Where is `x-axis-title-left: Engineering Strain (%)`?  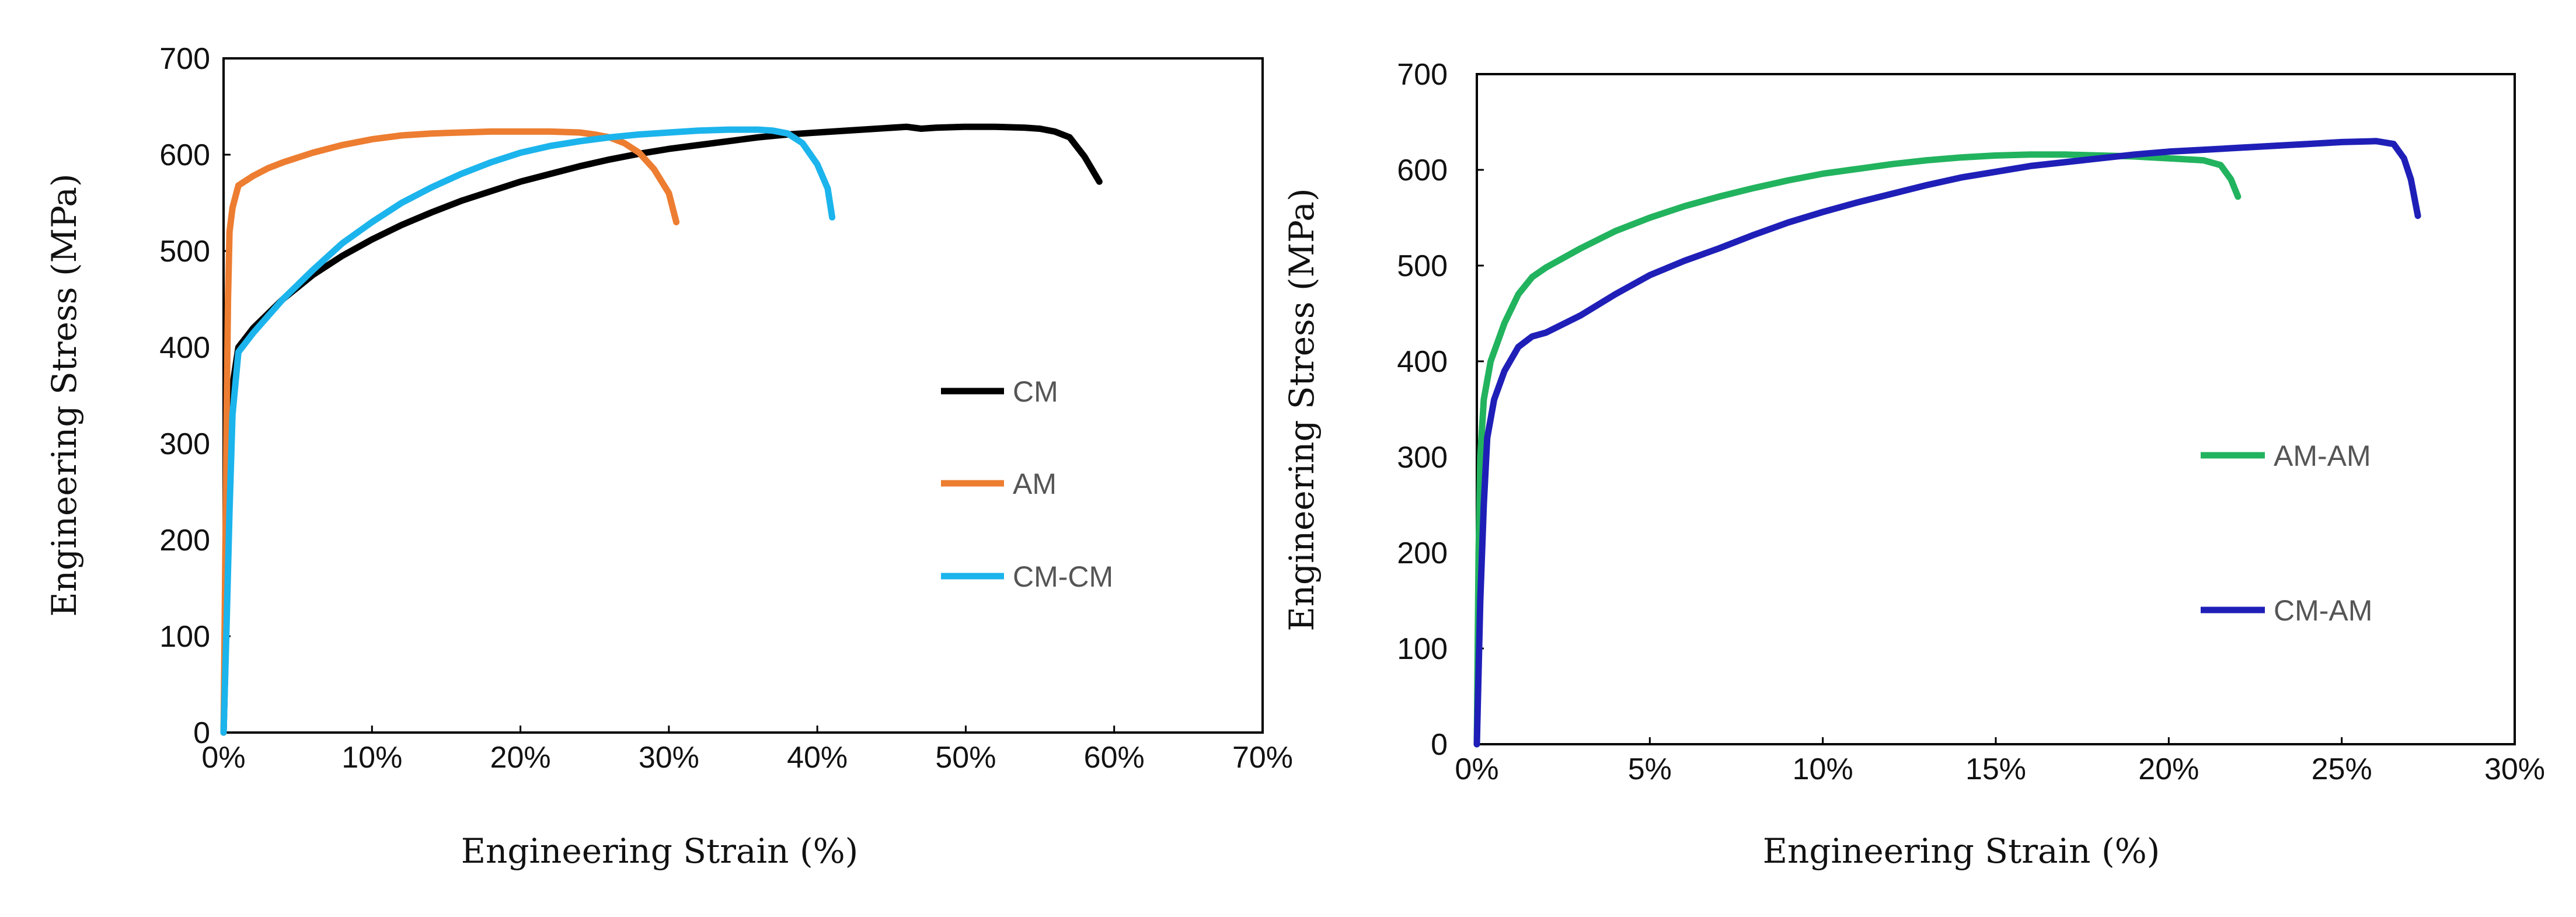
x-axis-title-left: Engineering Strain (%) is located at coordinates (660, 851).